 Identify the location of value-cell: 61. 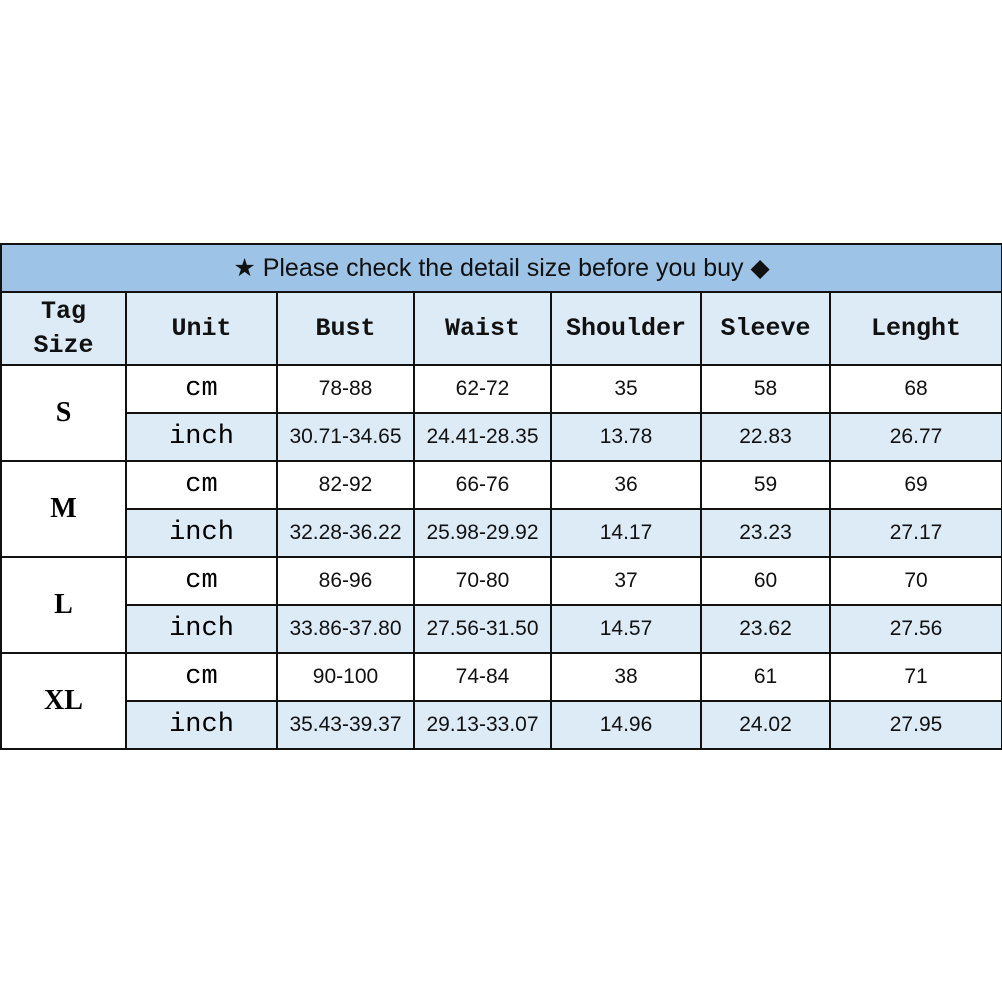
(765, 677).